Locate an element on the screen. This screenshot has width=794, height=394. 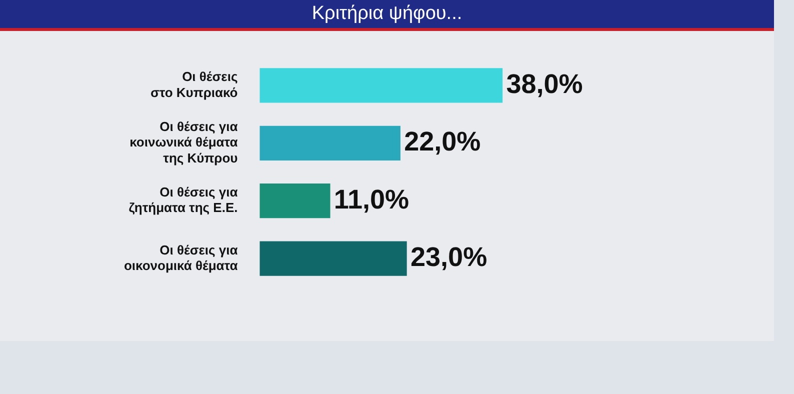
y-tick-label: Οι θέσεις για οικονομικά θέματα is located at coordinates (181, 257).